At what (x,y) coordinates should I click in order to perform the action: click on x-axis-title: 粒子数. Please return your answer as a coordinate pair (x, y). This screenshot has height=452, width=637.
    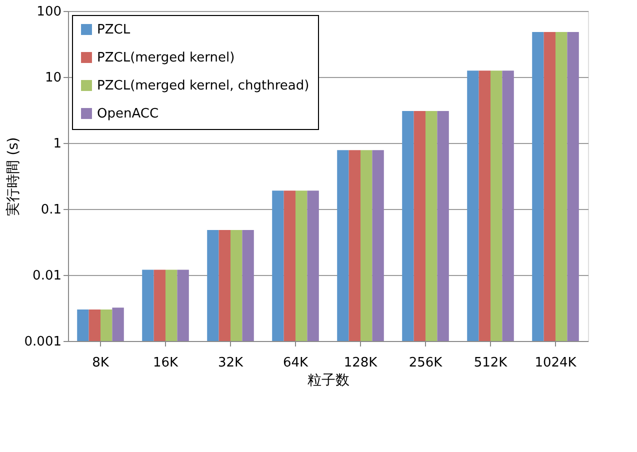
    Looking at the image, I should click on (329, 380).